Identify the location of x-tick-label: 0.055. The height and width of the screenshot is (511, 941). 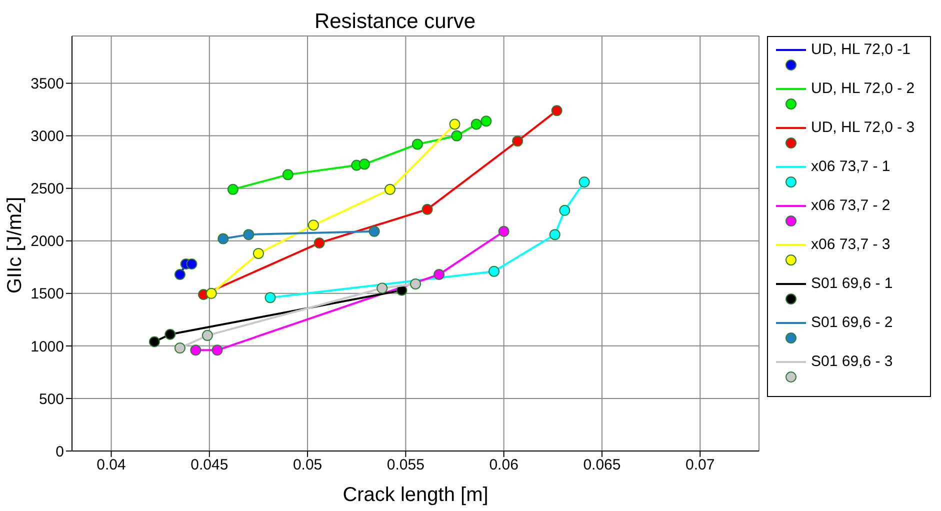
(405, 465).